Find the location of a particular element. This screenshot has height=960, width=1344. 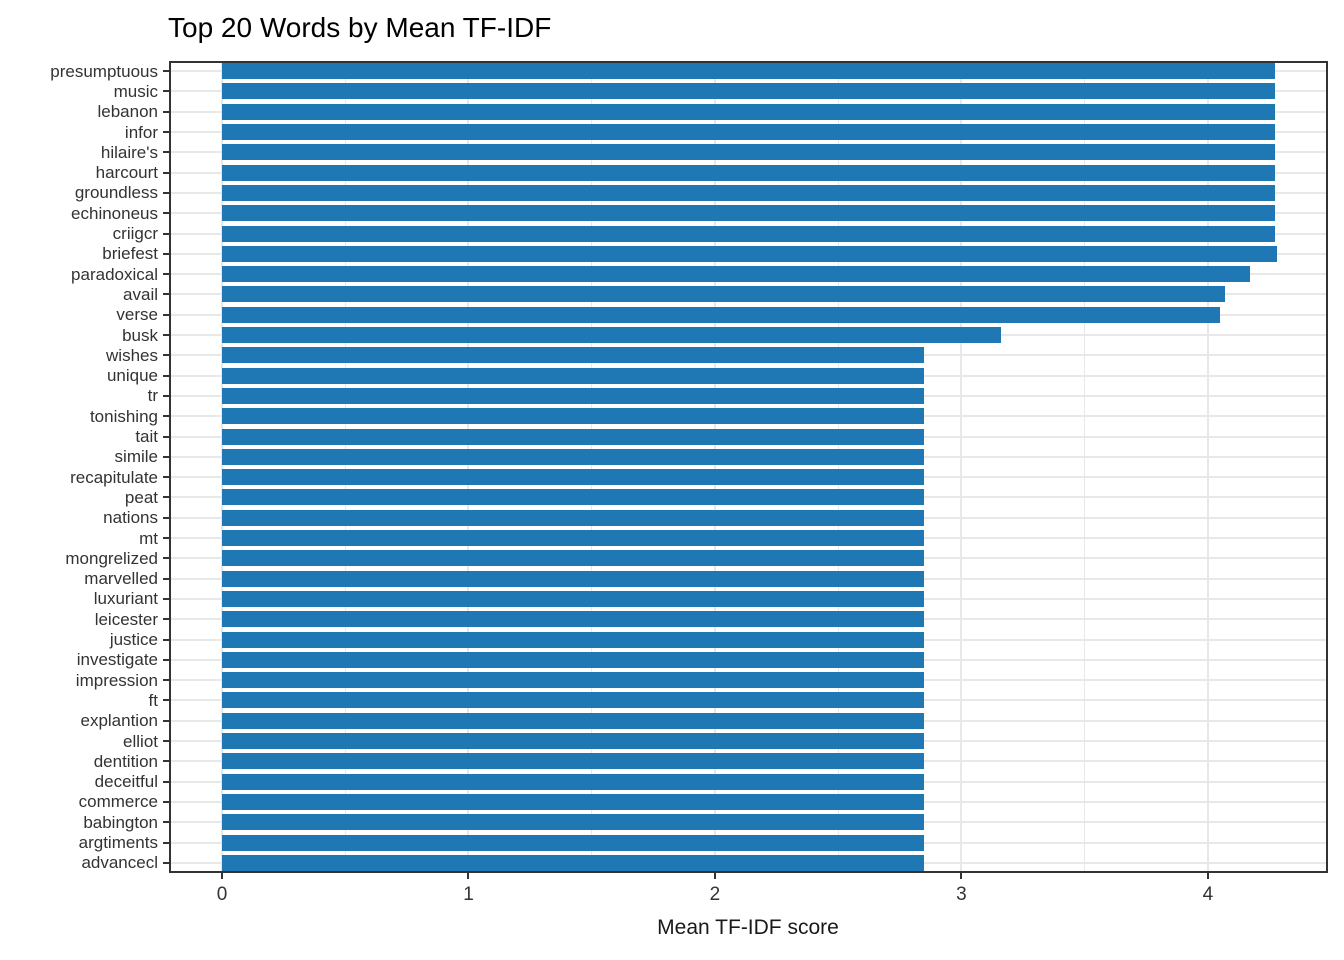

y-tick-label: recapitulate is located at coordinates (114, 477).